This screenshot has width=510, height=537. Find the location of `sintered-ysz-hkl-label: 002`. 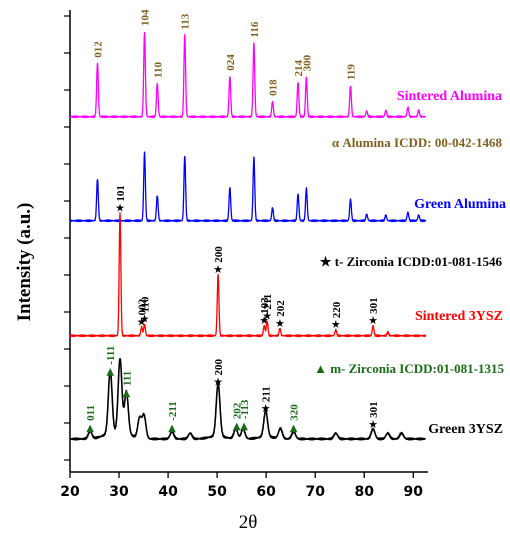

sintered-ysz-hkl-label: 002 is located at coordinates (143, 306).